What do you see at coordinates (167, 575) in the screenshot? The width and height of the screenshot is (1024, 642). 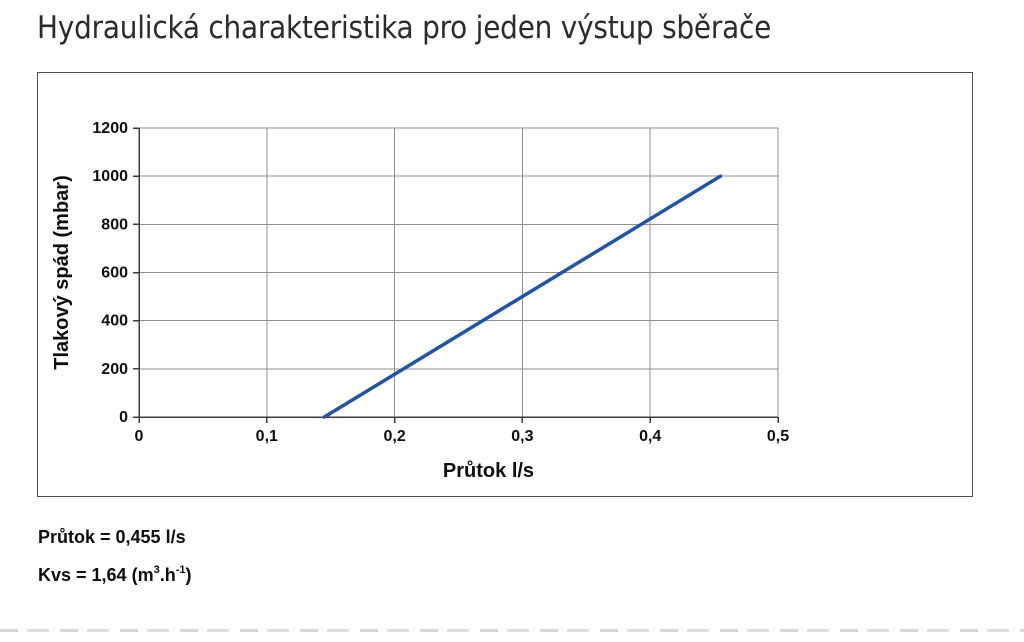 I see `kvs-mid: .h` at bounding box center [167, 575].